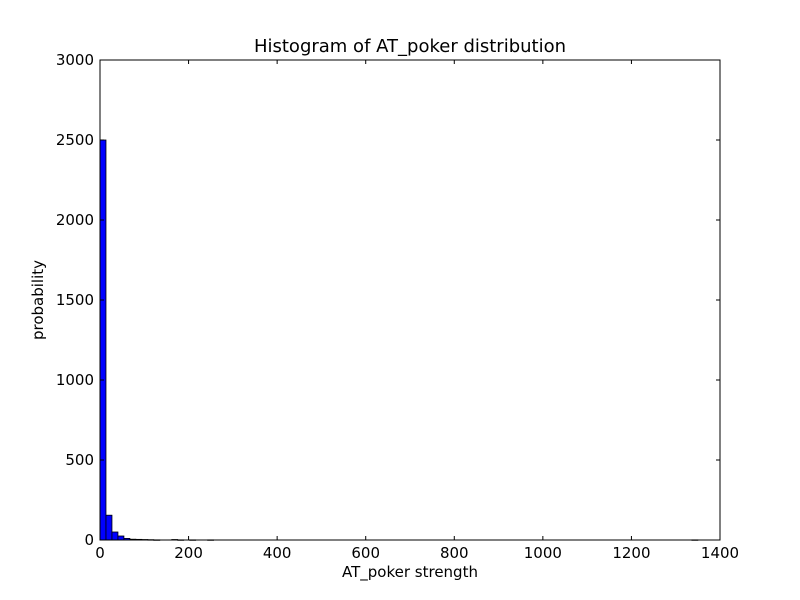 The height and width of the screenshot is (600, 800). What do you see at coordinates (454, 553) in the screenshot?
I see `x-tick-label: 800` at bounding box center [454, 553].